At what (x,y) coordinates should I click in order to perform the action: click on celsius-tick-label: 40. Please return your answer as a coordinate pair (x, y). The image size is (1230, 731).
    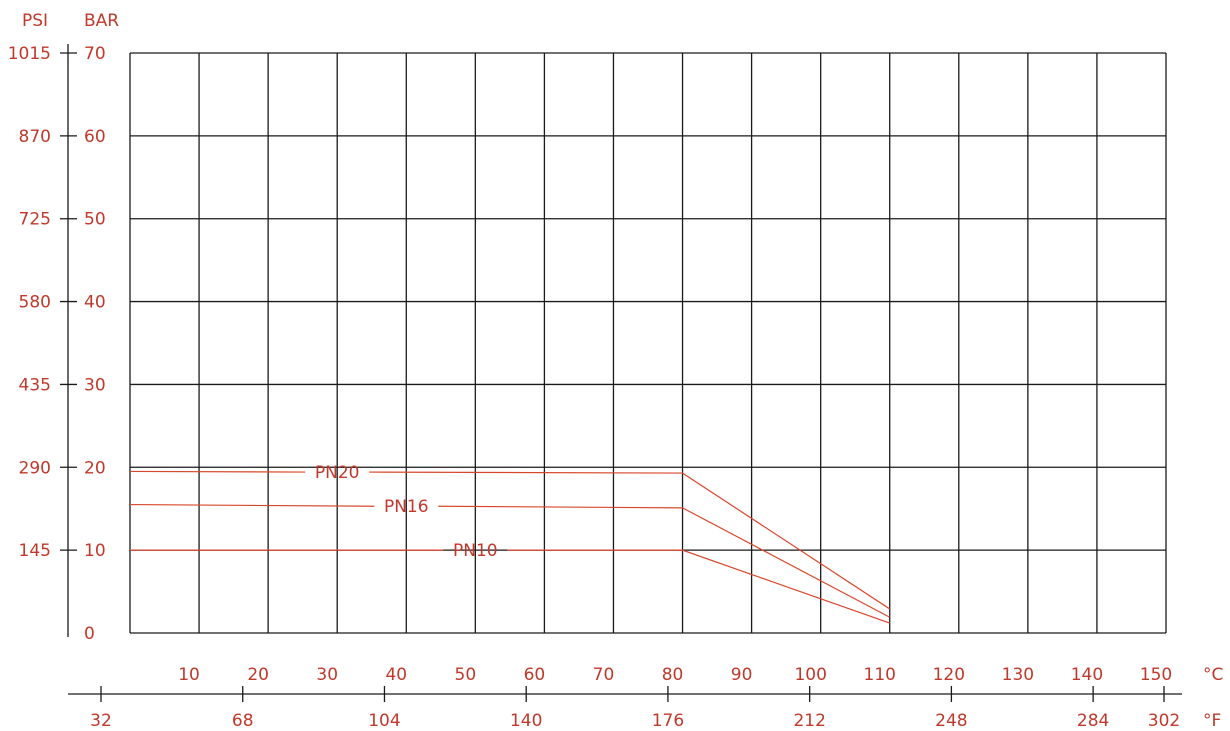
    Looking at the image, I should click on (396, 675).